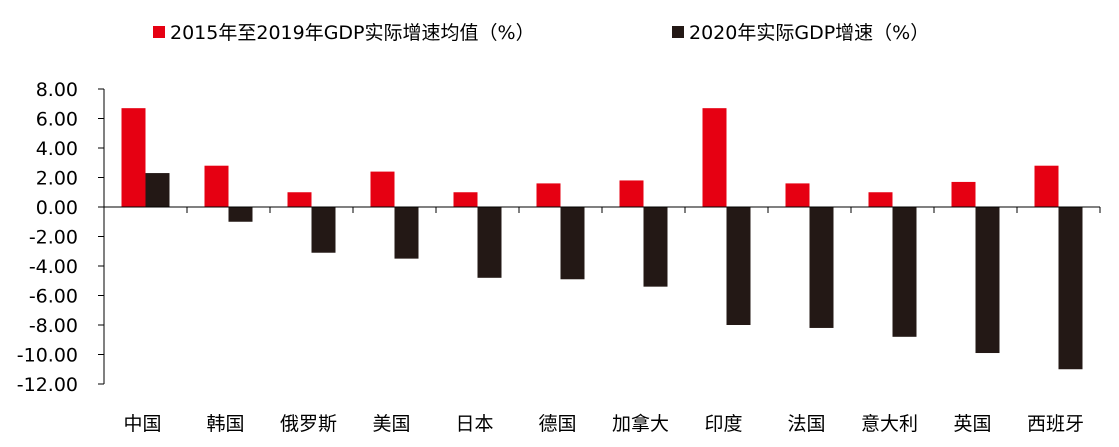  I want to click on legend-swatch-avg-2015-2019, so click(159, 32).